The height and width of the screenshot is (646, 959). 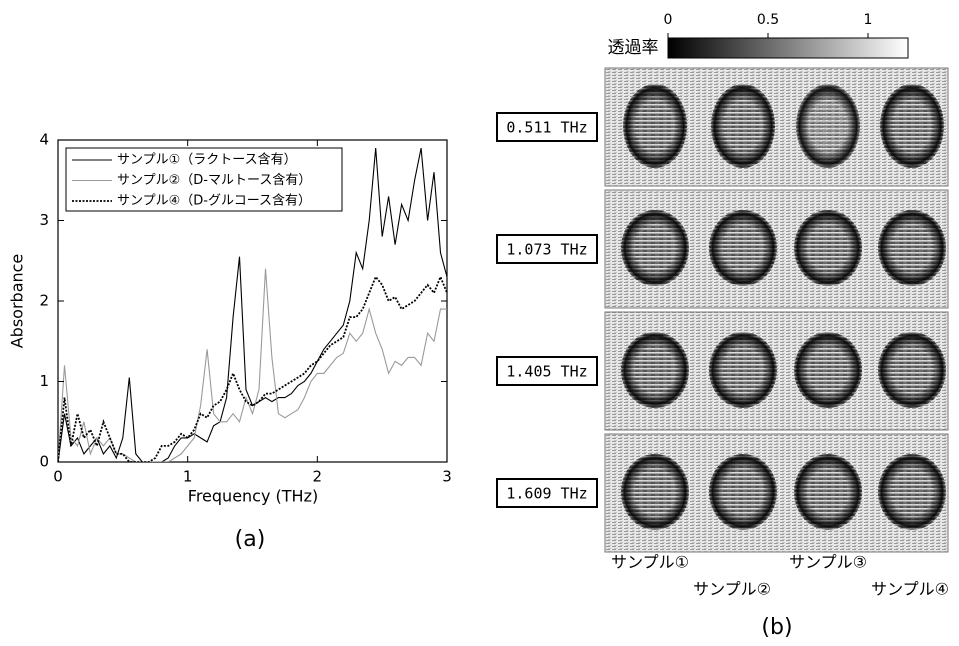 I want to click on x-tick-label: 0, so click(x=58, y=477).